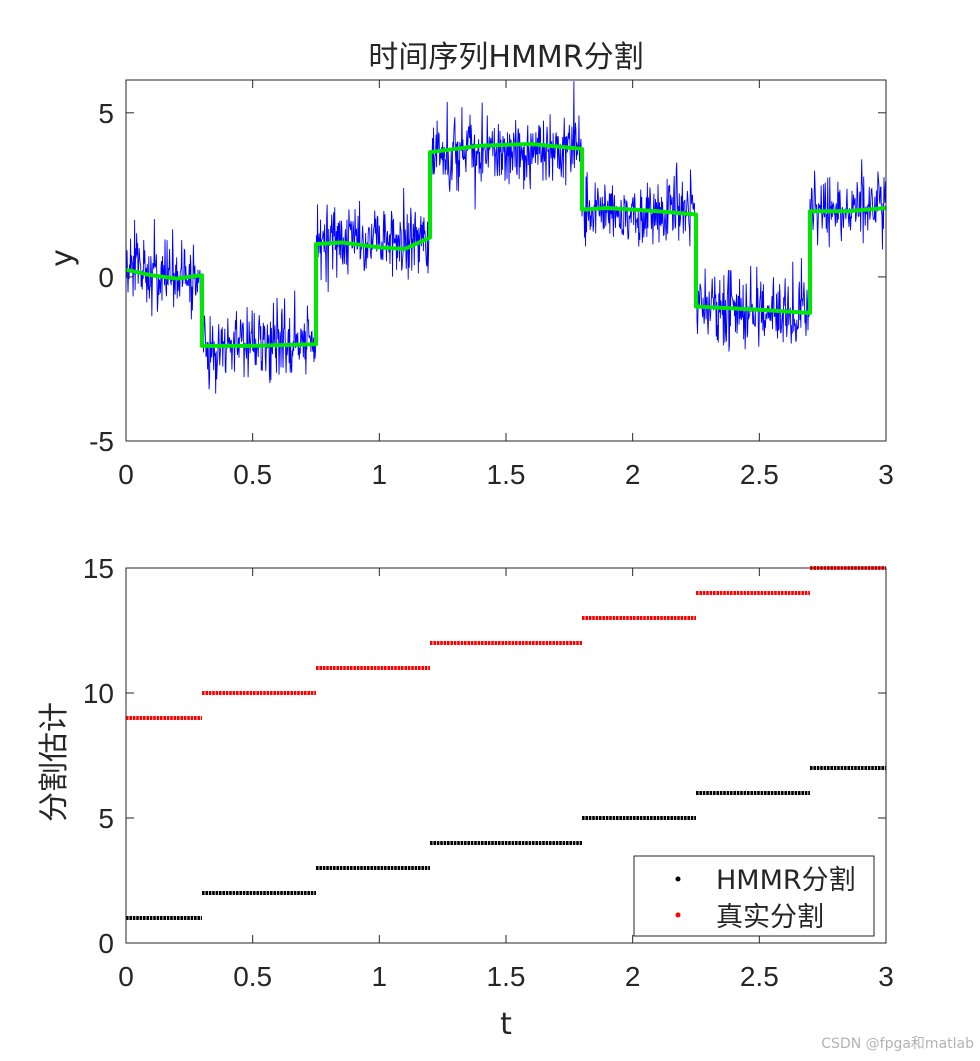 Image resolution: width=980 pixels, height=1061 pixels. What do you see at coordinates (126, 474) in the screenshot?
I see `top-x-tick-label: 0` at bounding box center [126, 474].